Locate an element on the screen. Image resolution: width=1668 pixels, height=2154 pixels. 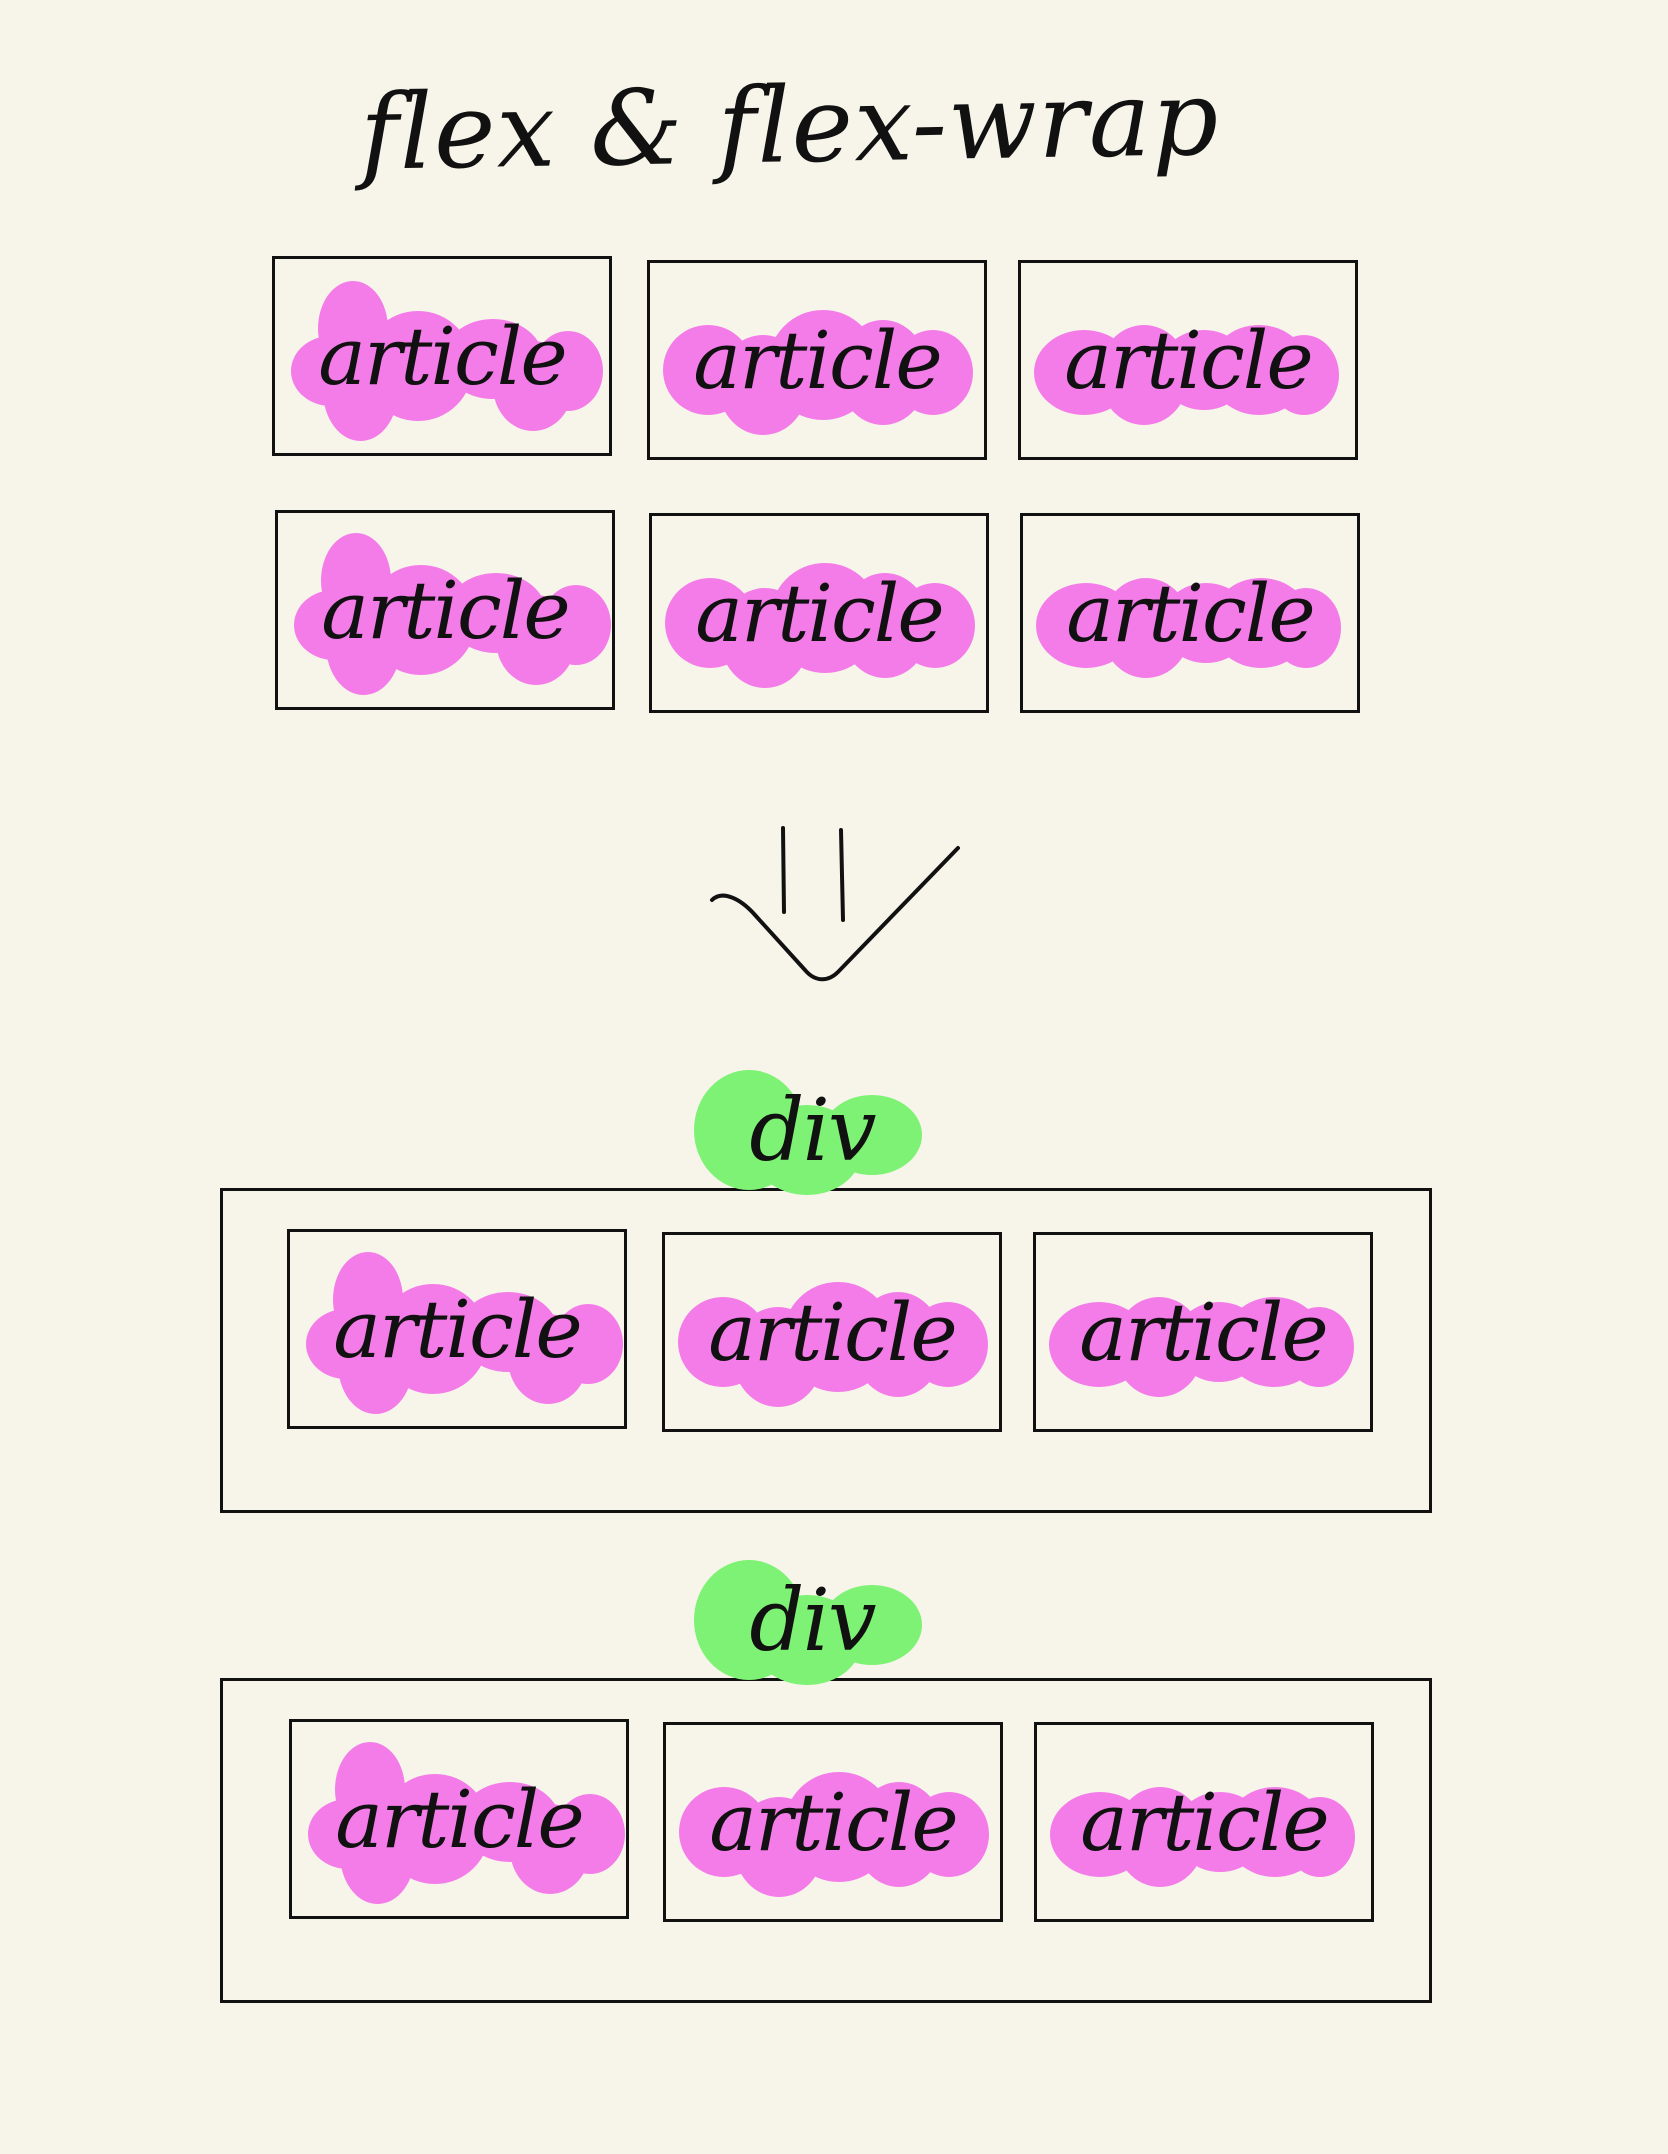
diagram-title: flex & flex-wrap is located at coordinates (790, 125).